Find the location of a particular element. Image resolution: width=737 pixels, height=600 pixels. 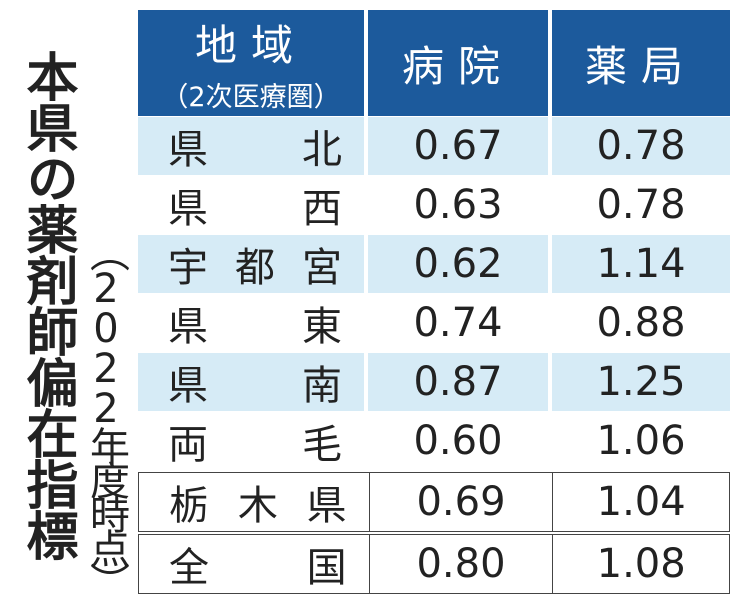

region-cell: 全国 is located at coordinates (254, 564).